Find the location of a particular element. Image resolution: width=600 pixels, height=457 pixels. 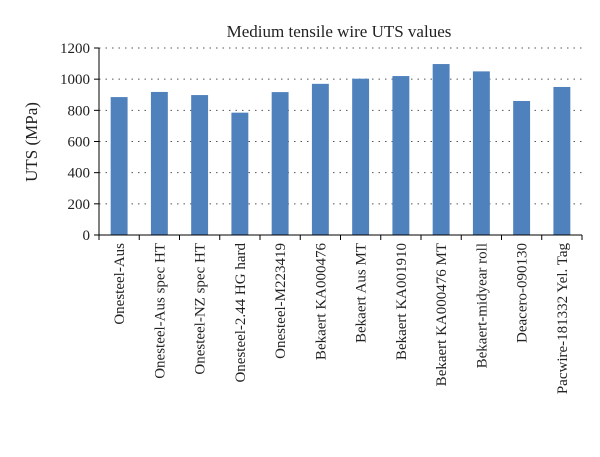

x-tick-label: Bekaert KA001910 is located at coordinates (402, 301).